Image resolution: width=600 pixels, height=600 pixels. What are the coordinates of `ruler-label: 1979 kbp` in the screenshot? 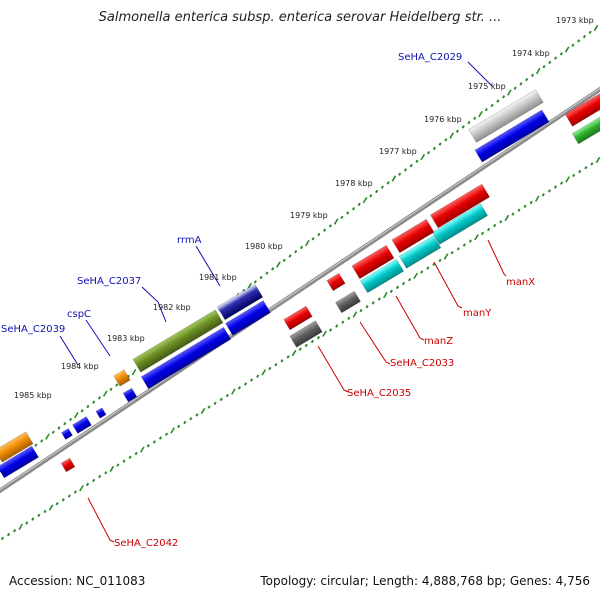 It's located at (309, 215).